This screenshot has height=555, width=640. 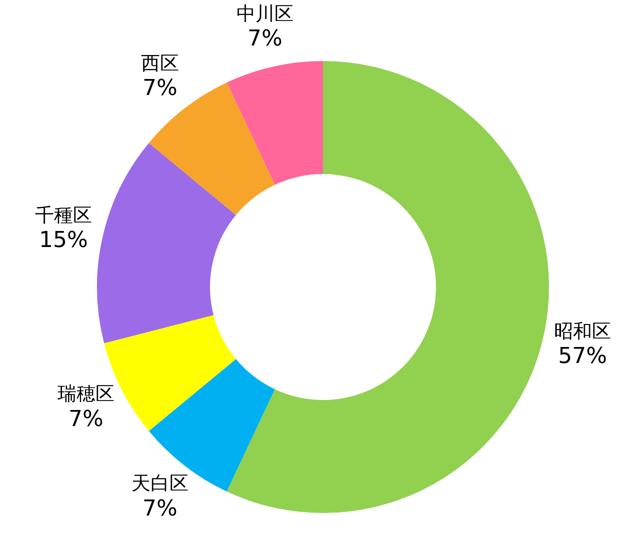 I want to click on slice-label: 千種区, so click(x=63, y=215).